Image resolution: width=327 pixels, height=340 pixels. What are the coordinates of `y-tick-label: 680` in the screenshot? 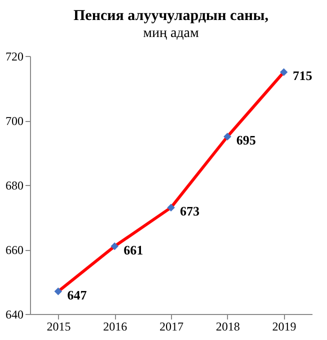 It's located at (15, 185).